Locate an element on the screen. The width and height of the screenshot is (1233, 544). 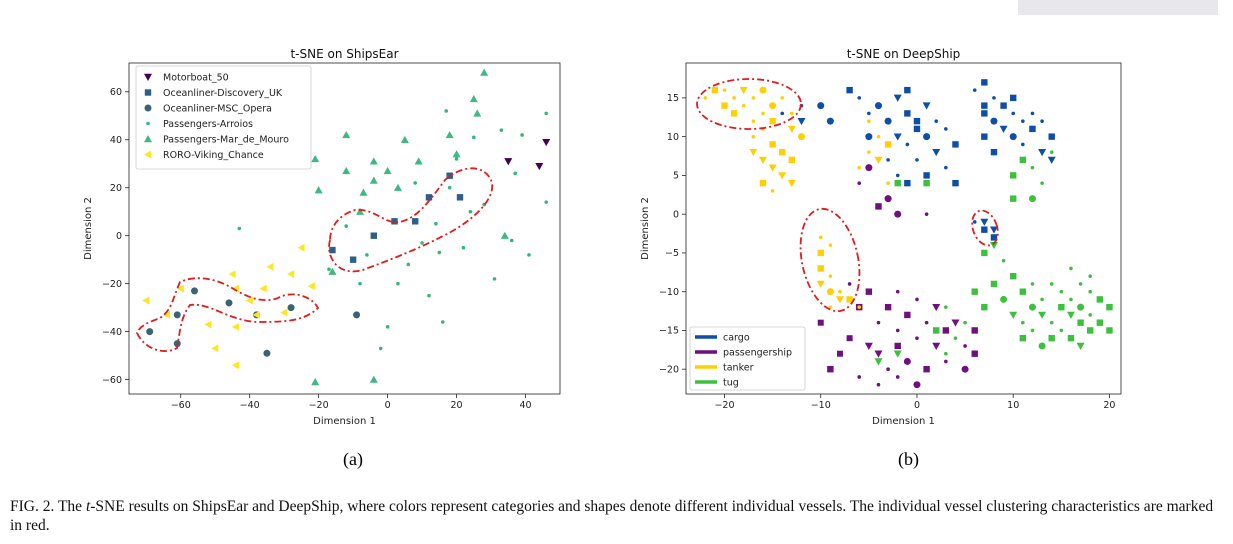
x-tick-label: 20 is located at coordinates (1109, 405).